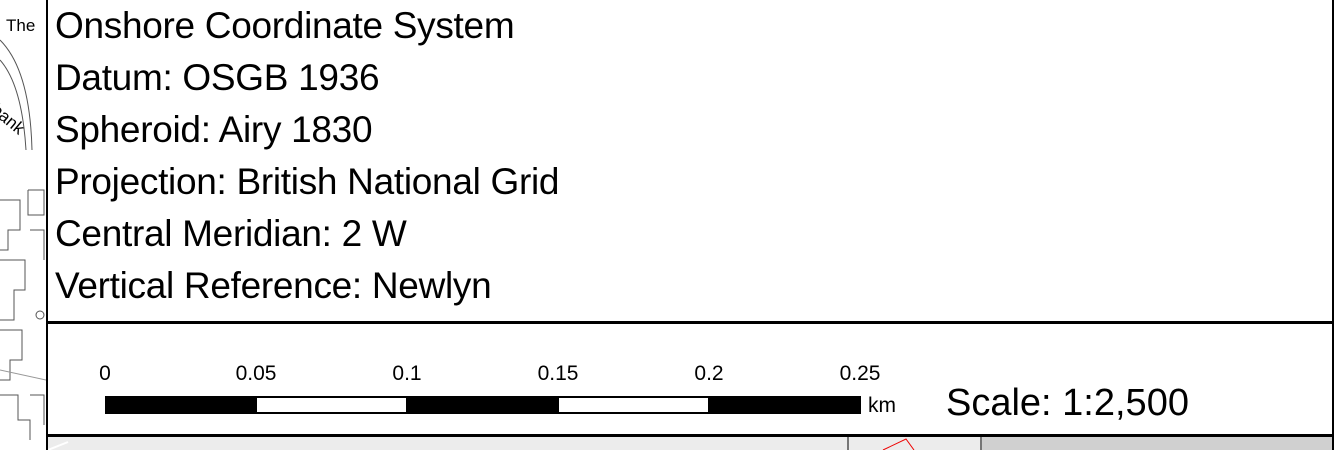 The image size is (1337, 450). Describe the element at coordinates (21, 25) in the screenshot. I see `map-street-label: The` at that location.